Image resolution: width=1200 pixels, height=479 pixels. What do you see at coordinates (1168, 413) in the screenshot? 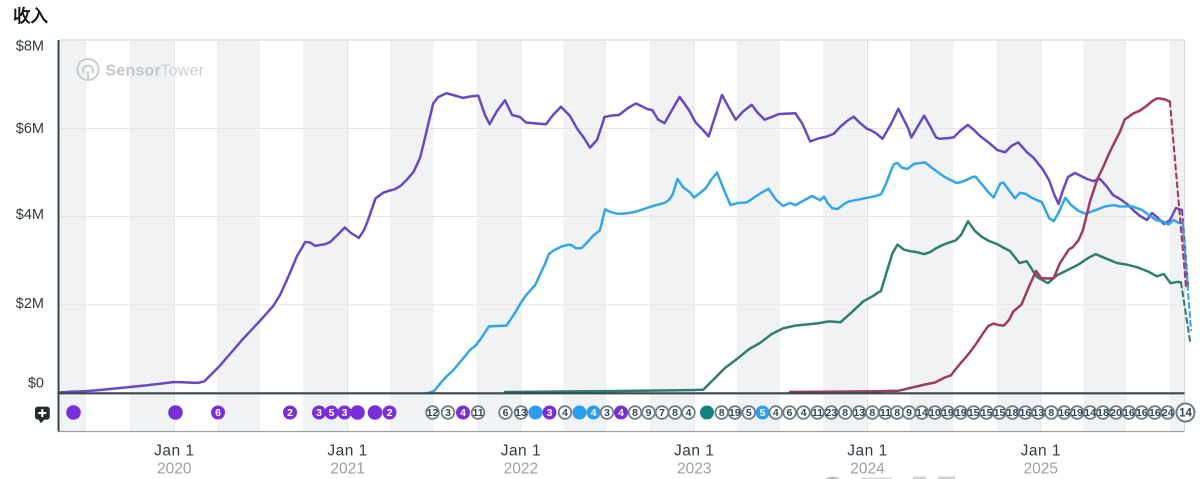
I see `svg-text: 24` at bounding box center [1168, 413].